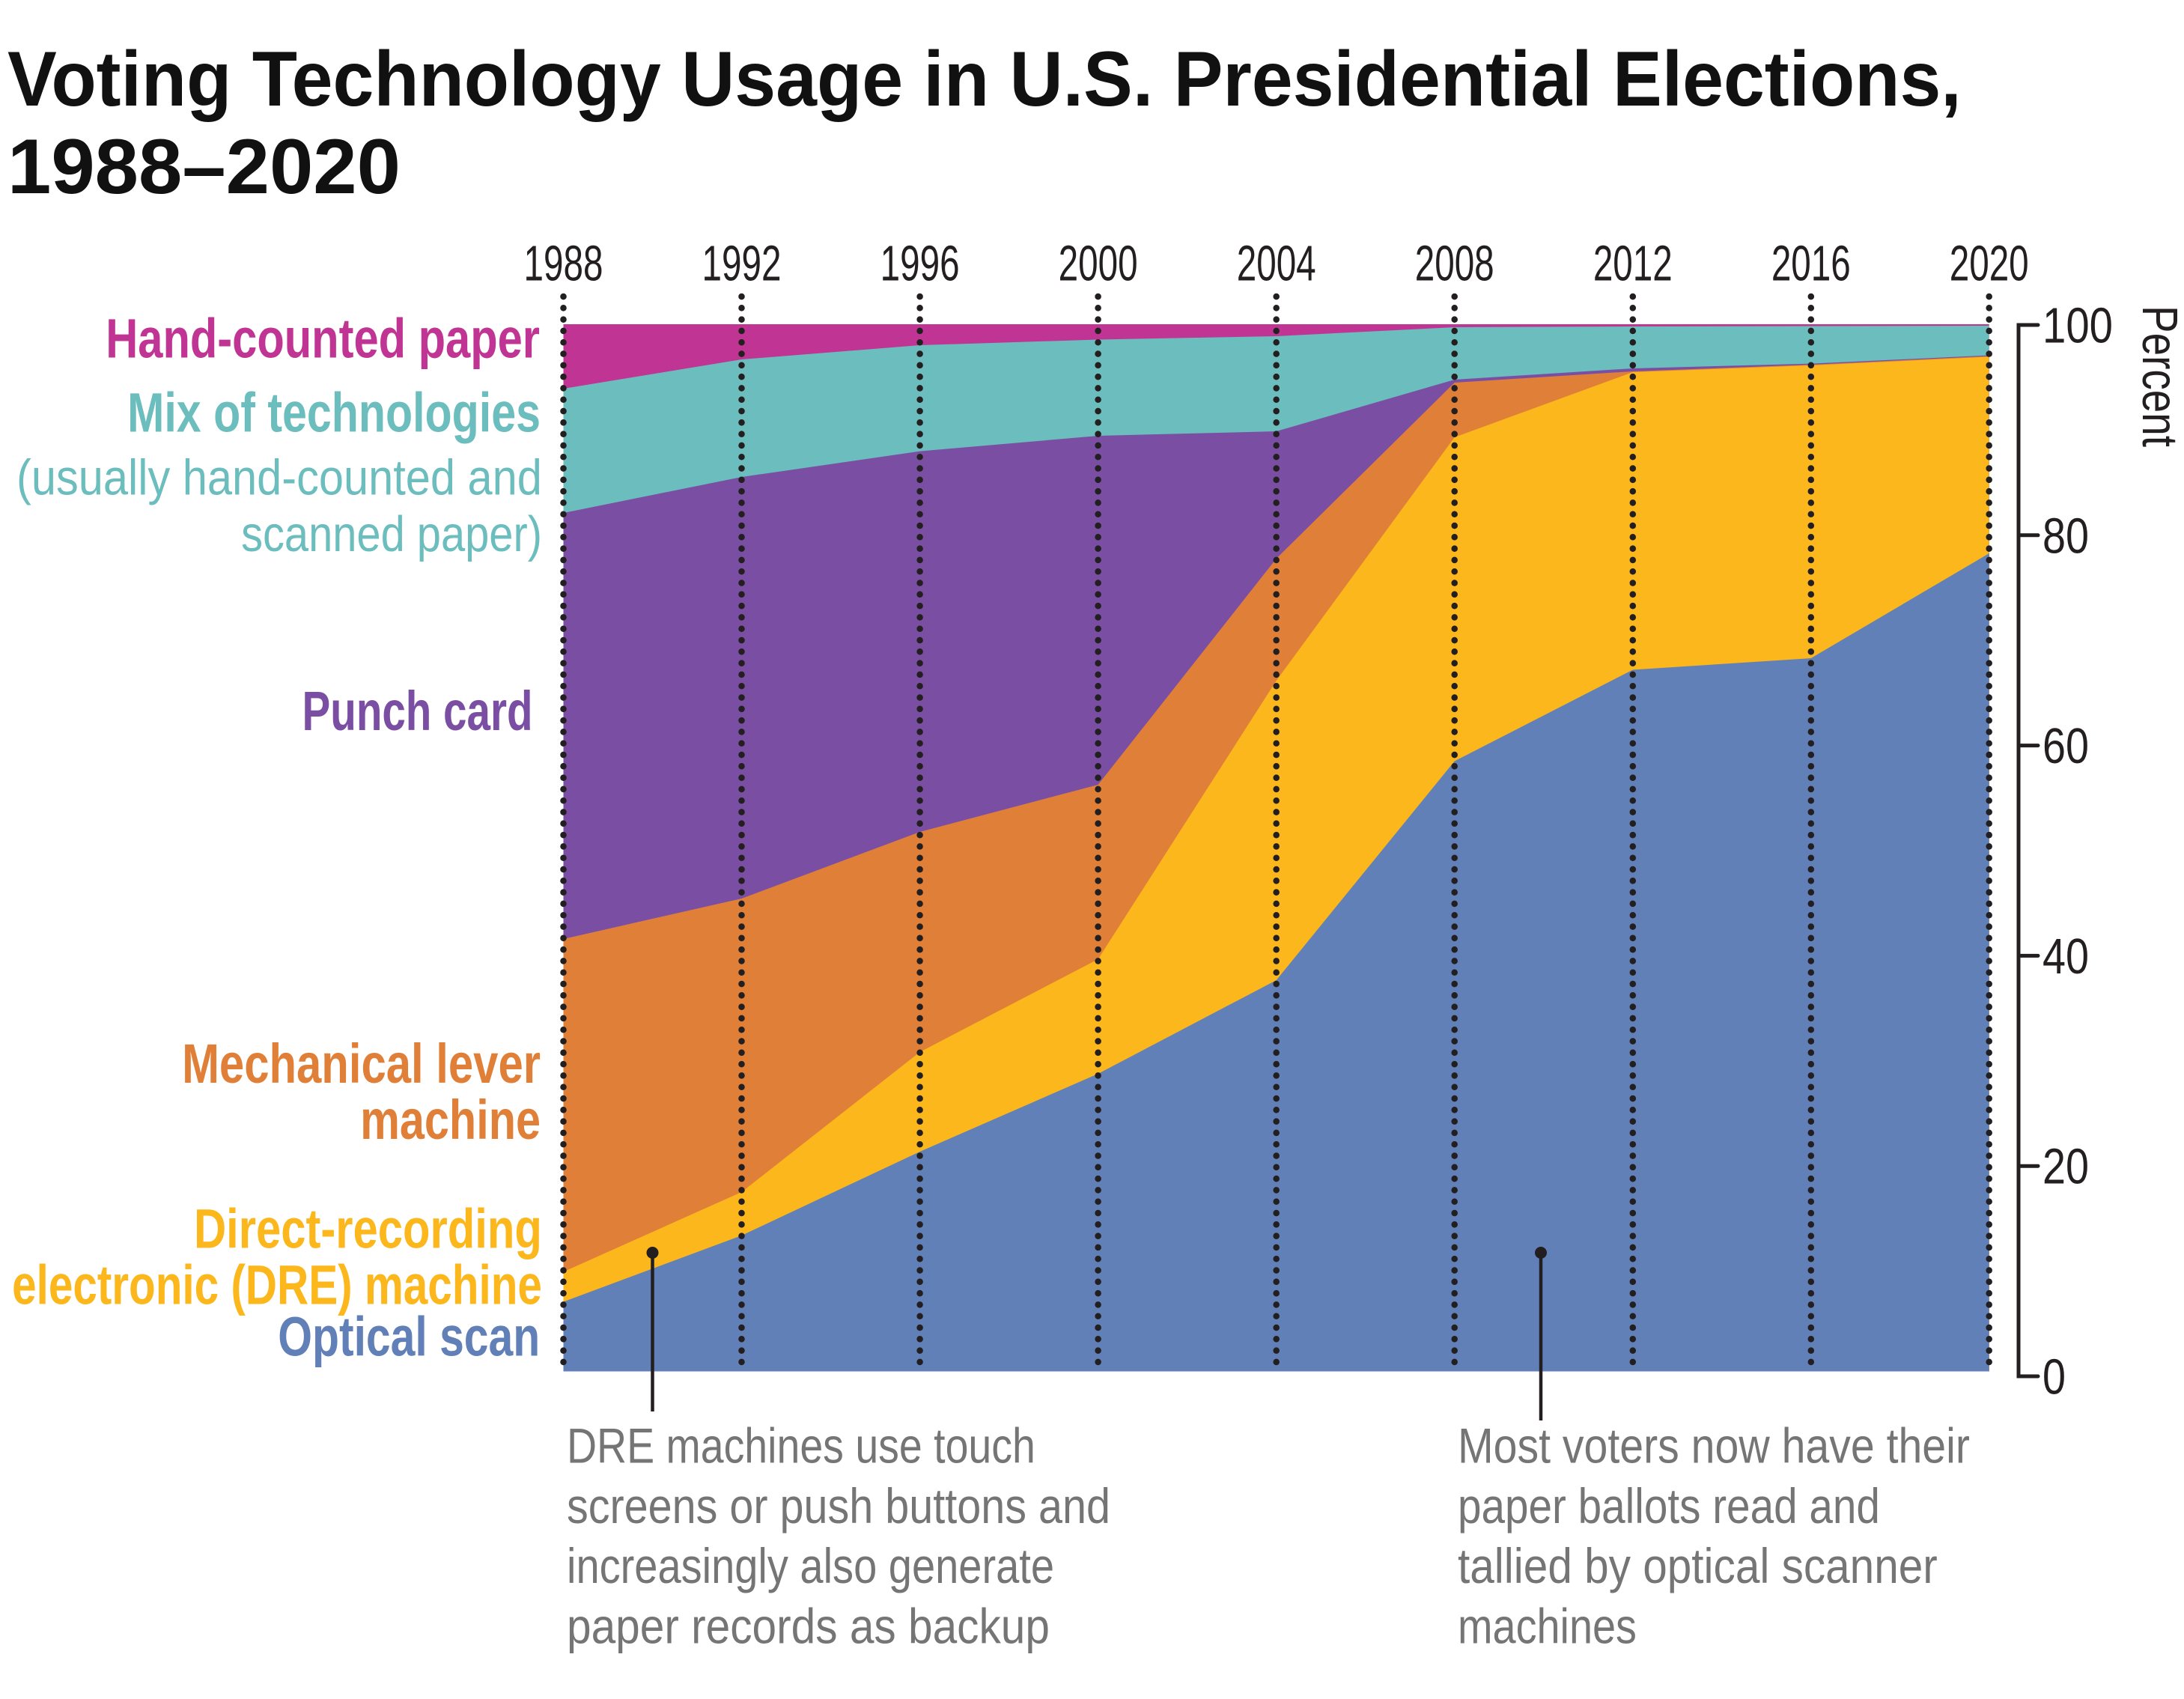 This screenshot has width=2184, height=1699. Describe the element at coordinates (334, 413) in the screenshot. I see `svg-text: Mix of technologies` at that location.